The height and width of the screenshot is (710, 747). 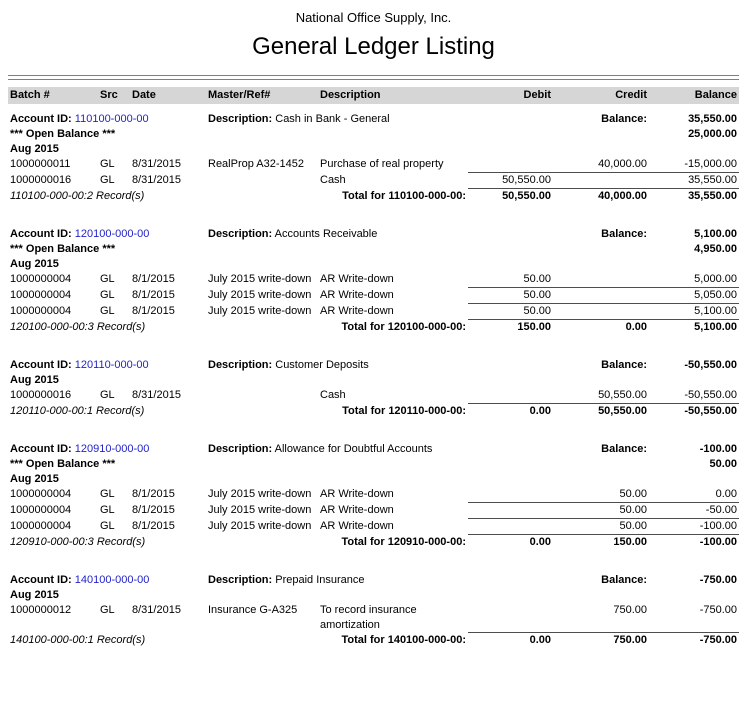 I want to click on account-id-link: 120110-000-00, so click(x=111, y=365).